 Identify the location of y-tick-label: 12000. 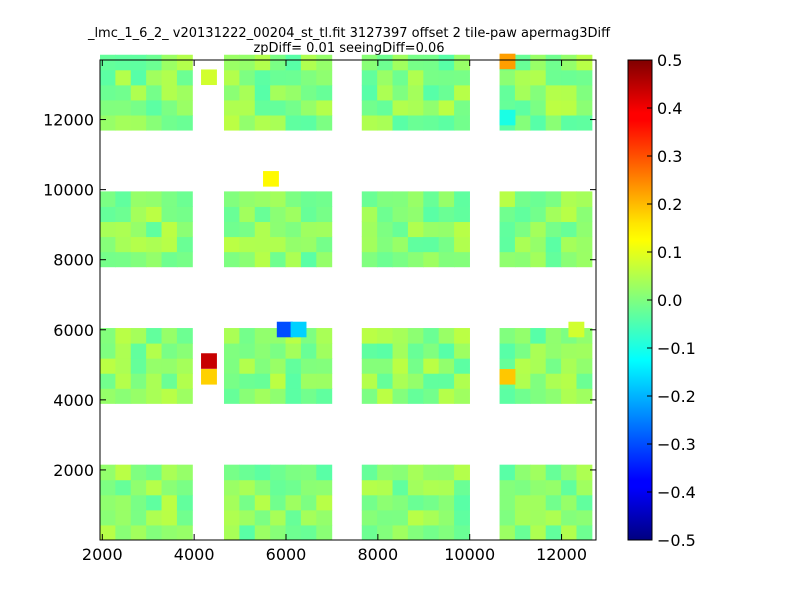
(68, 120).